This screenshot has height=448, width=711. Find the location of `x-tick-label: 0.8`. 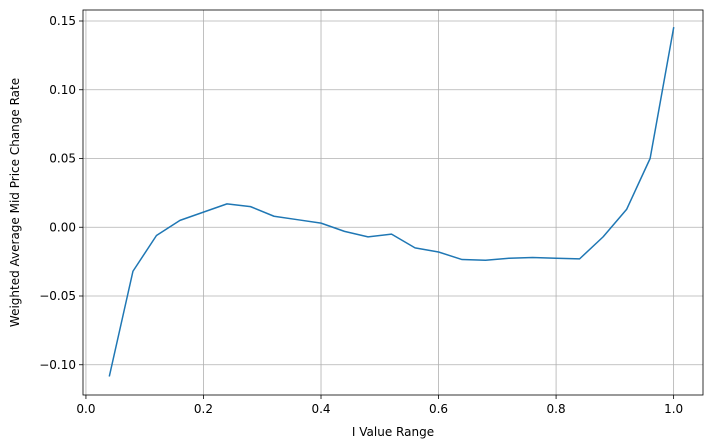

x-tick-label: 0.8 is located at coordinates (556, 409).